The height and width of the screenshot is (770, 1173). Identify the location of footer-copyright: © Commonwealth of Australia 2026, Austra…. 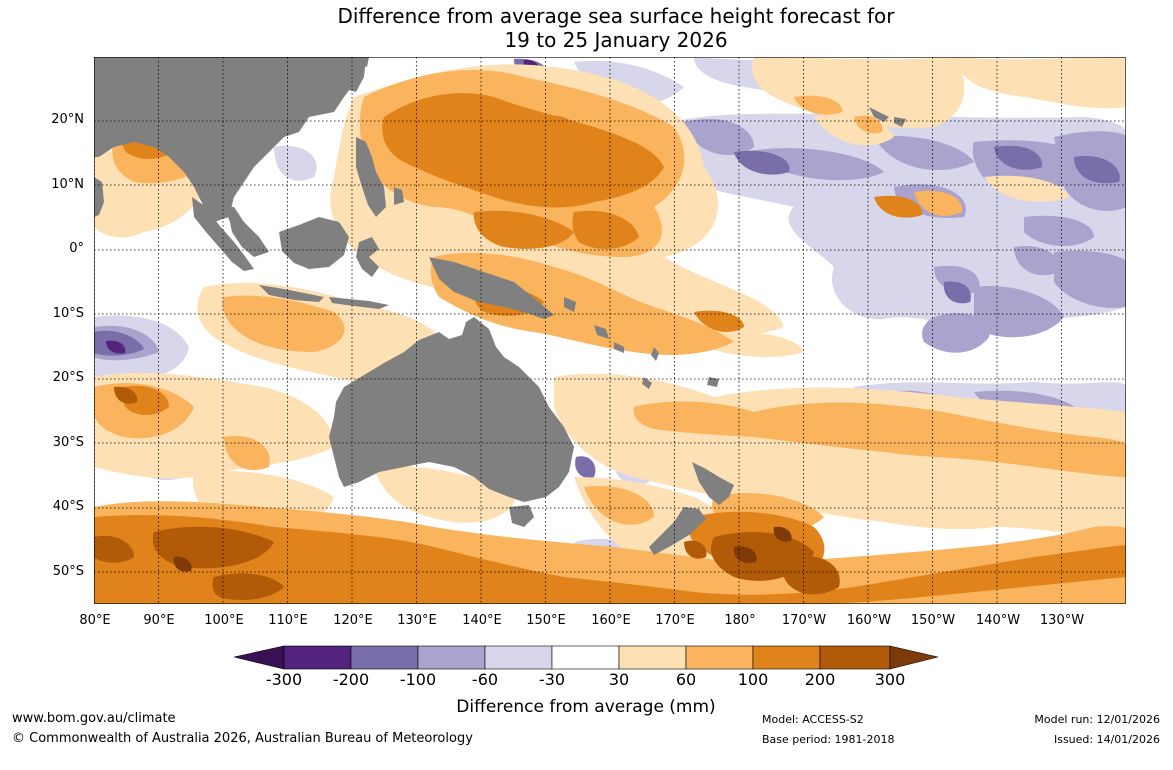
(242, 738).